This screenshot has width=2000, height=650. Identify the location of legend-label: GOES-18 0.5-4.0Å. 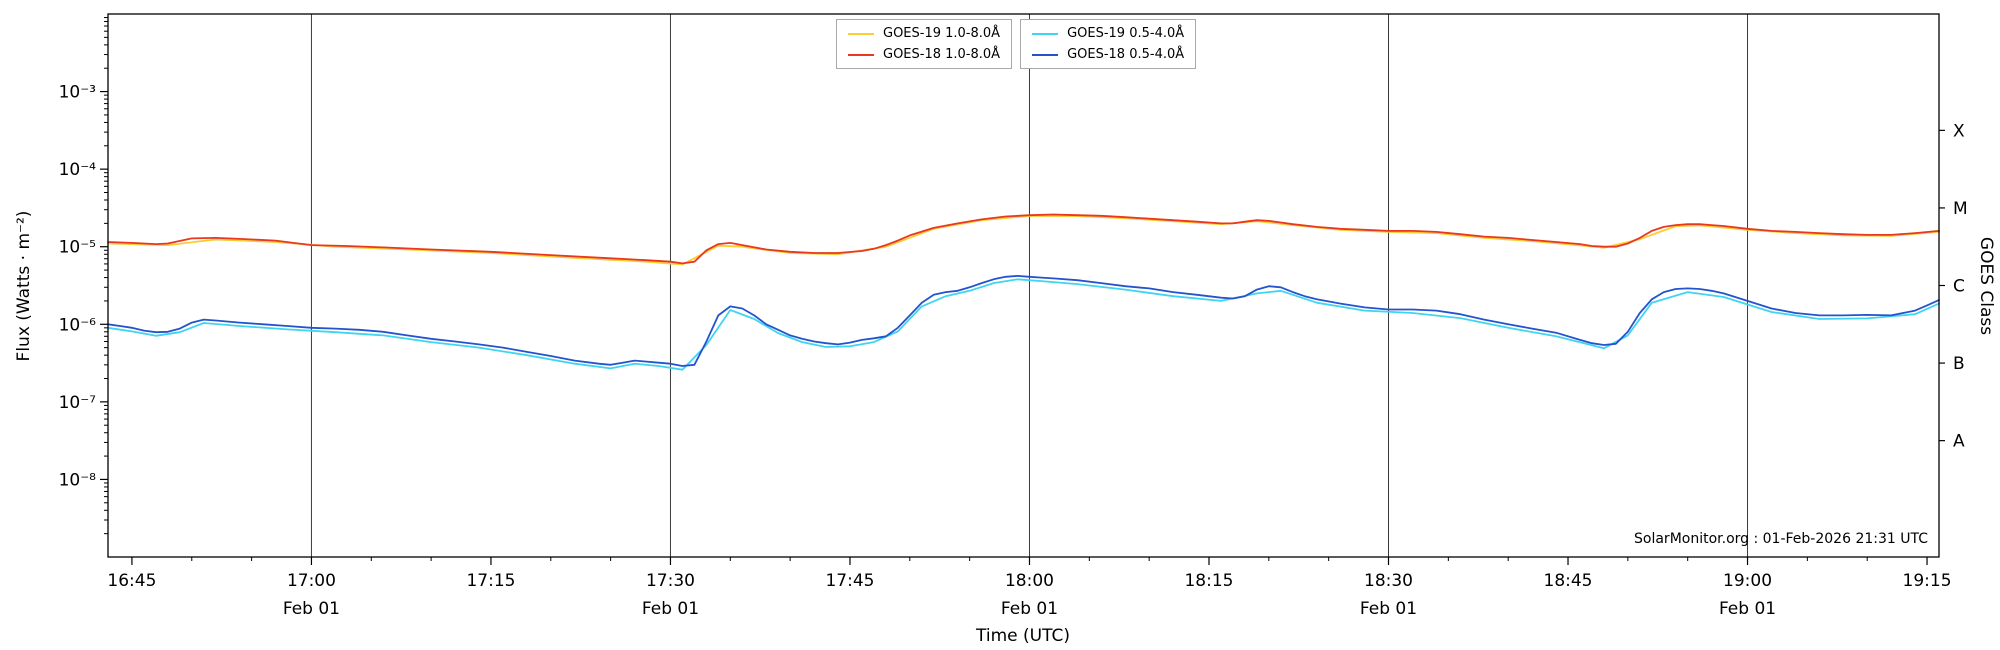
(1126, 54).